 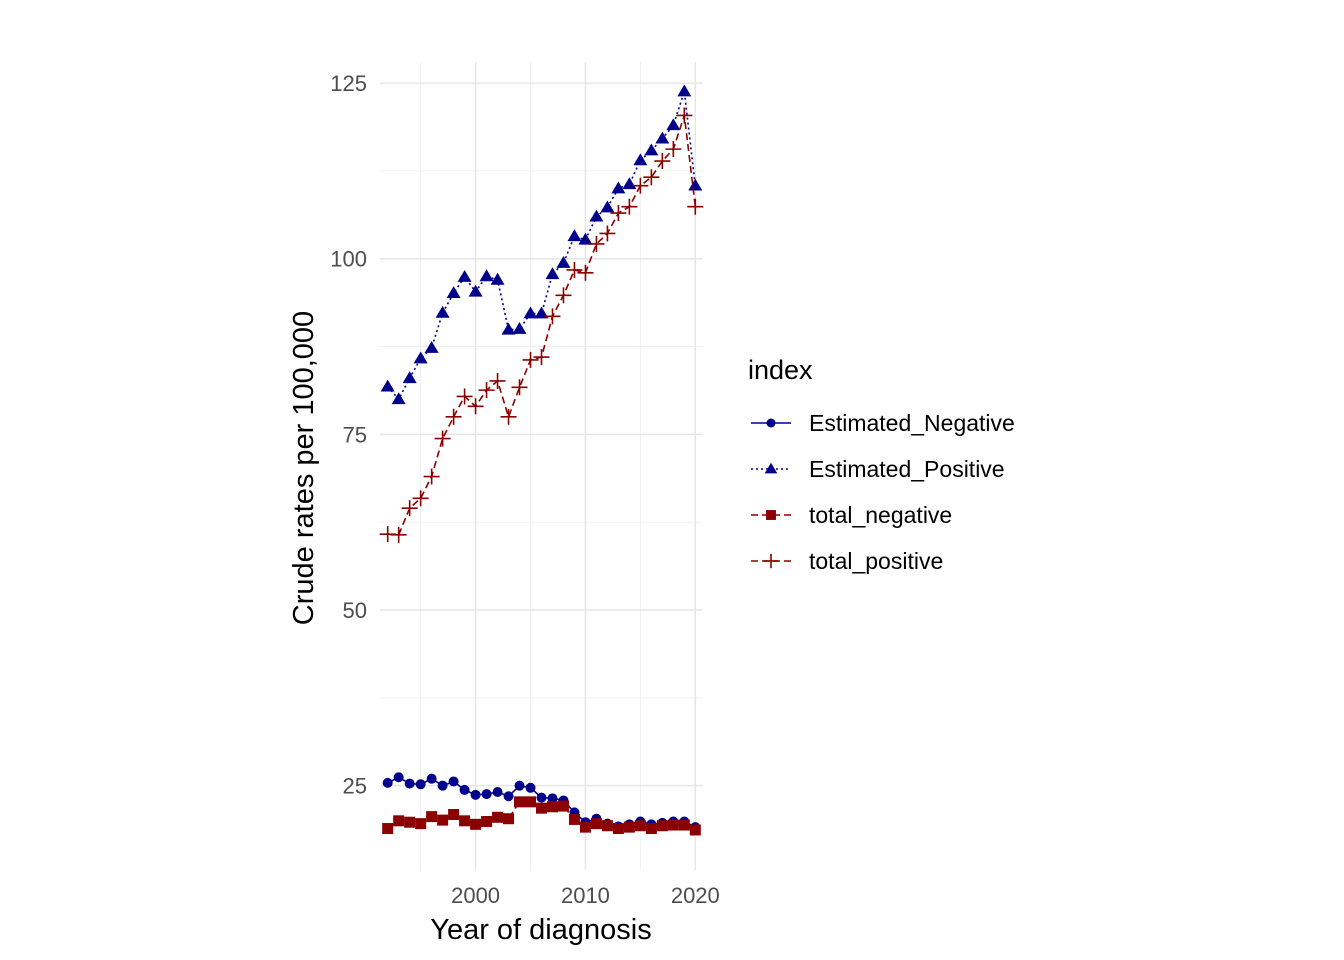 What do you see at coordinates (876, 561) in the screenshot?
I see `legend-label: total_positive` at bounding box center [876, 561].